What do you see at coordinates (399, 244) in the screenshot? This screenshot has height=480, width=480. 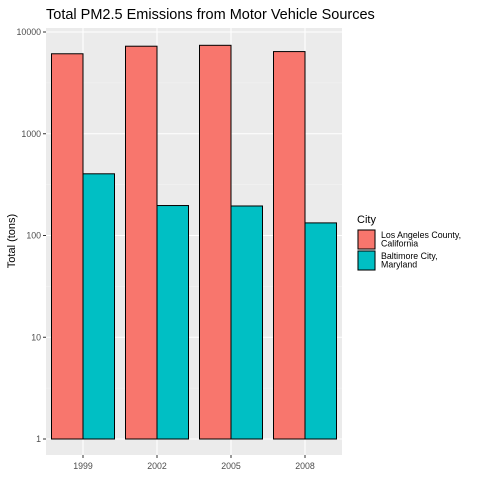 I see `legend-label-line: California` at bounding box center [399, 244].